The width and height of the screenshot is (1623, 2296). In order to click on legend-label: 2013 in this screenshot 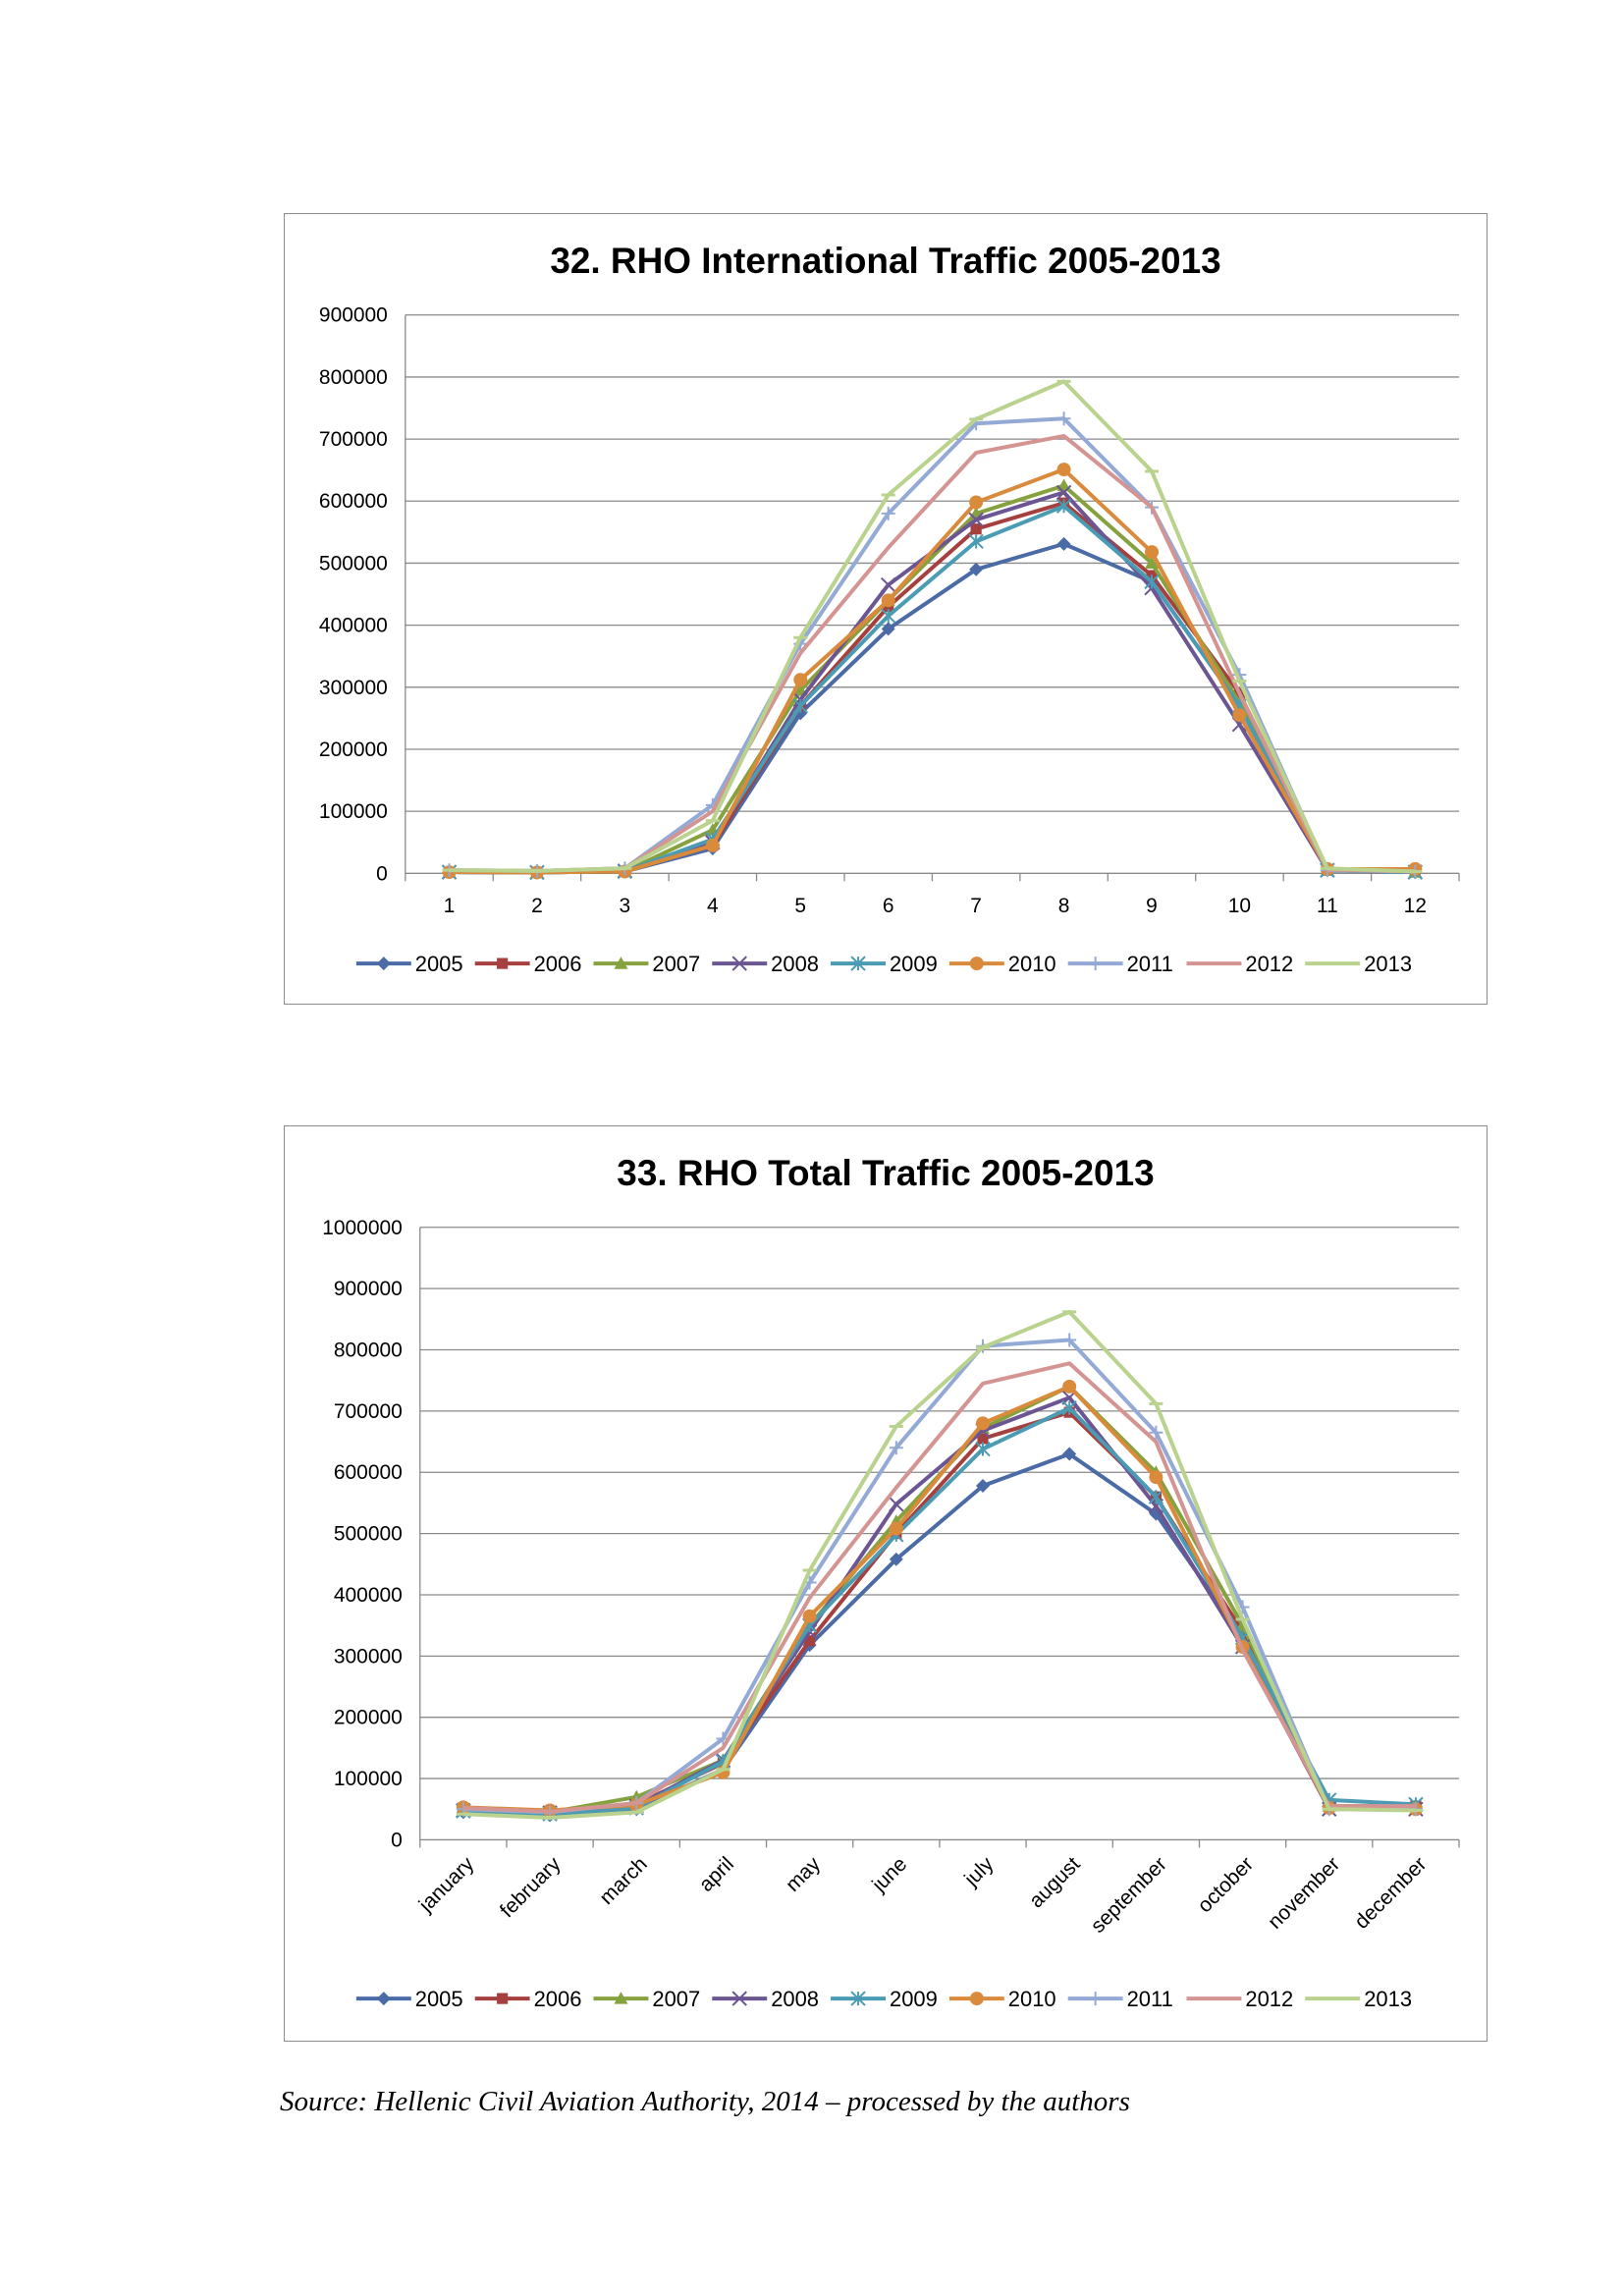, I will do `click(1388, 964)`.